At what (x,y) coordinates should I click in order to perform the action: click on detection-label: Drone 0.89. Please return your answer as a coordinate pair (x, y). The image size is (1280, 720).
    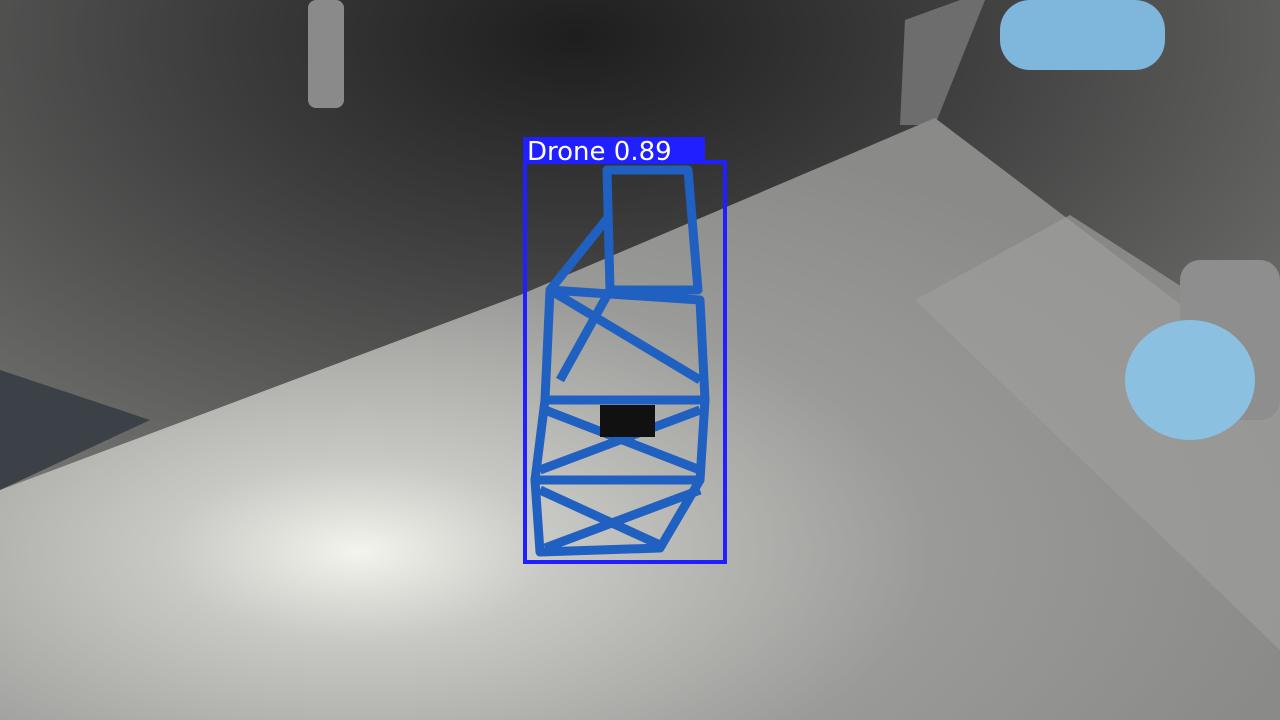
    Looking at the image, I should click on (599, 152).